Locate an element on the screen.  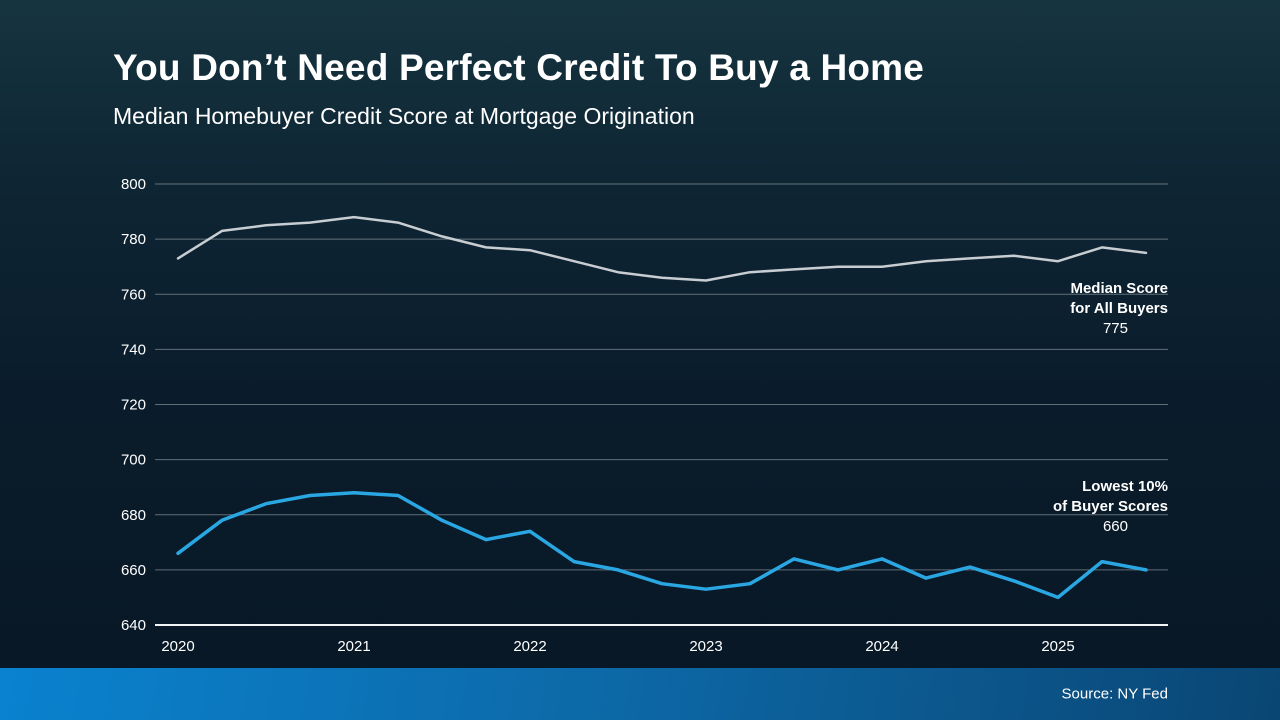
svg-text: 2021 is located at coordinates (353, 646).